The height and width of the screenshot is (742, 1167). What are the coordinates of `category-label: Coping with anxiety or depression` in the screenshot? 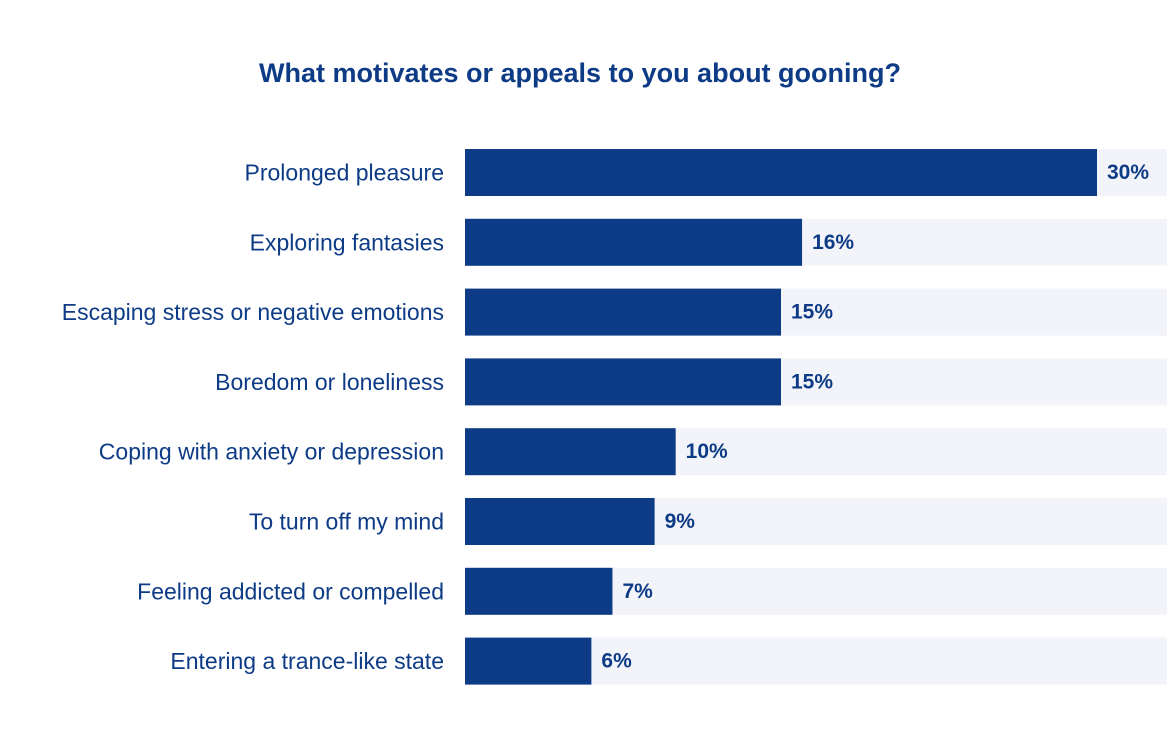 It's located at (271, 452).